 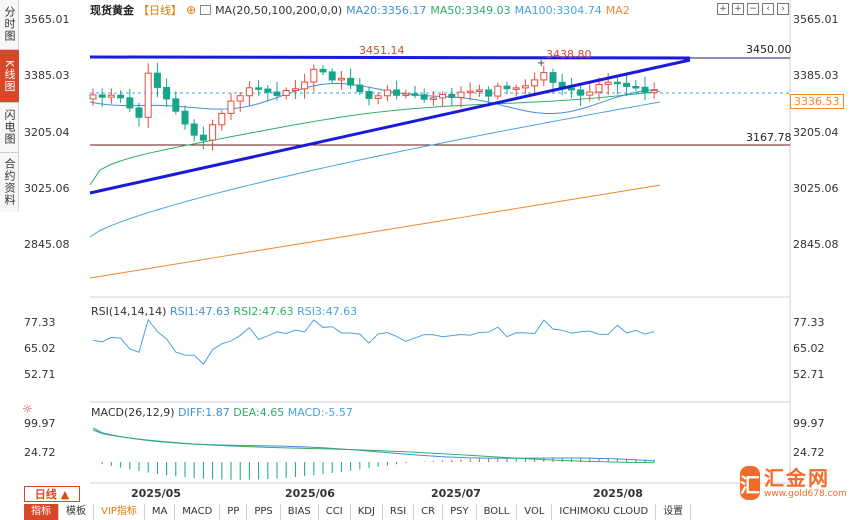 What do you see at coordinates (9, 127) in the screenshot?
I see `tab-flash-chart: 闪电图` at bounding box center [9, 127].